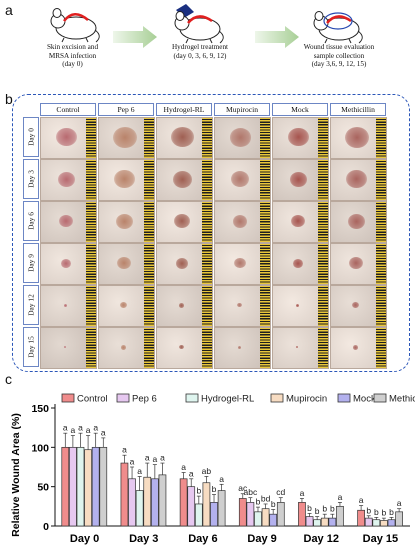 The width and height of the screenshot is (415, 549). What do you see at coordinates (261, 539) in the screenshot?
I see `x-tick-label: Day 9` at bounding box center [261, 539].